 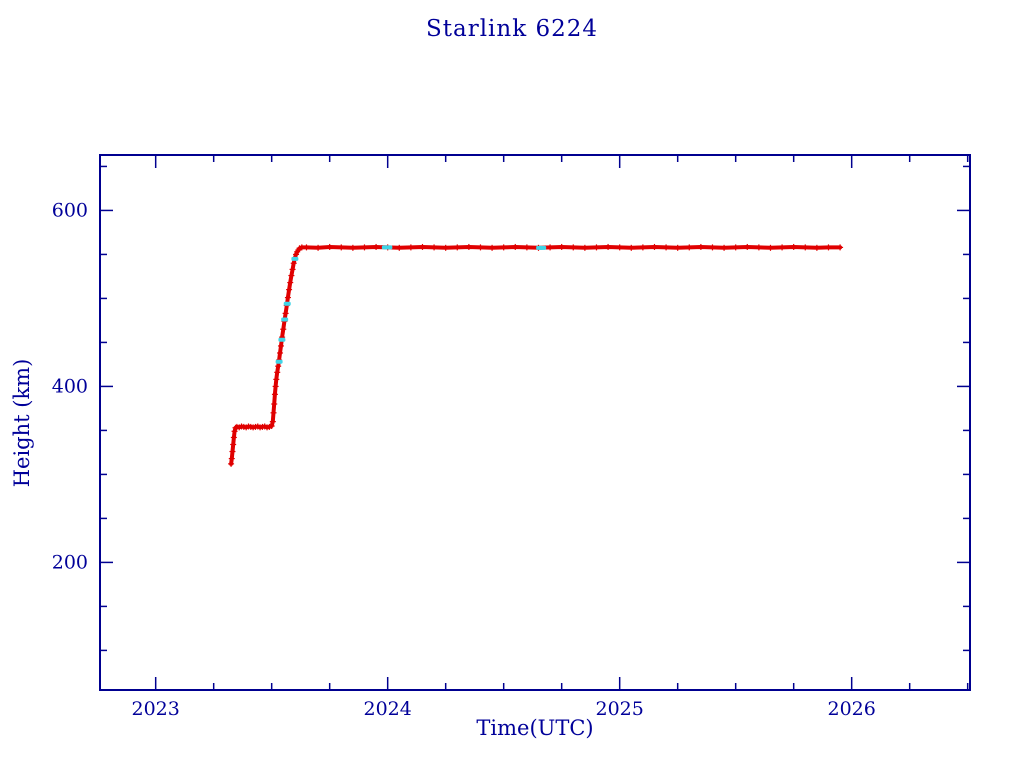 I want to click on y-tick-label: 400, so click(x=70, y=386).